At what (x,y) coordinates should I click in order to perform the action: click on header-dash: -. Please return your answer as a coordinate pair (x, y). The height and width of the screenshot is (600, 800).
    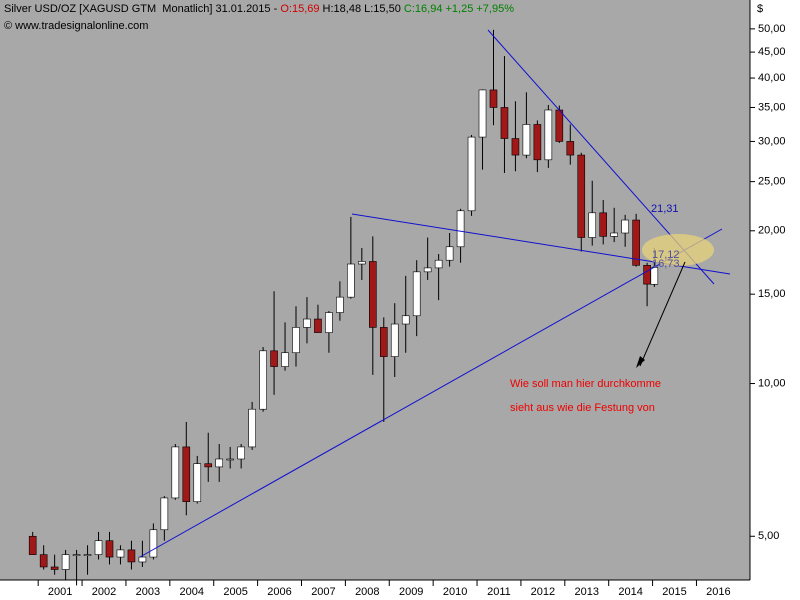
    Looking at the image, I should click on (276, 9).